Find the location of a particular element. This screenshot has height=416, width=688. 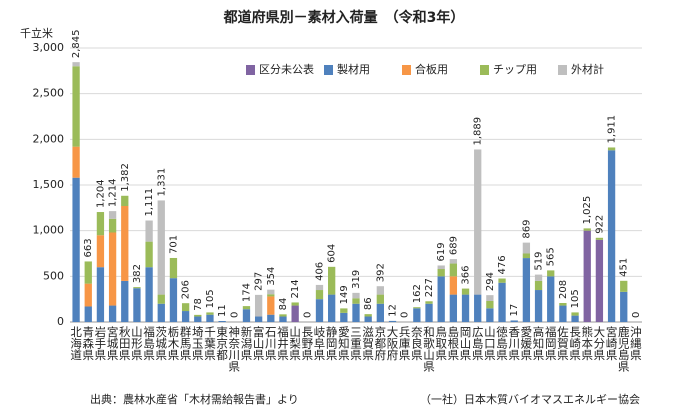

x-tick-label: 東京都 is located at coordinates (222, 343).